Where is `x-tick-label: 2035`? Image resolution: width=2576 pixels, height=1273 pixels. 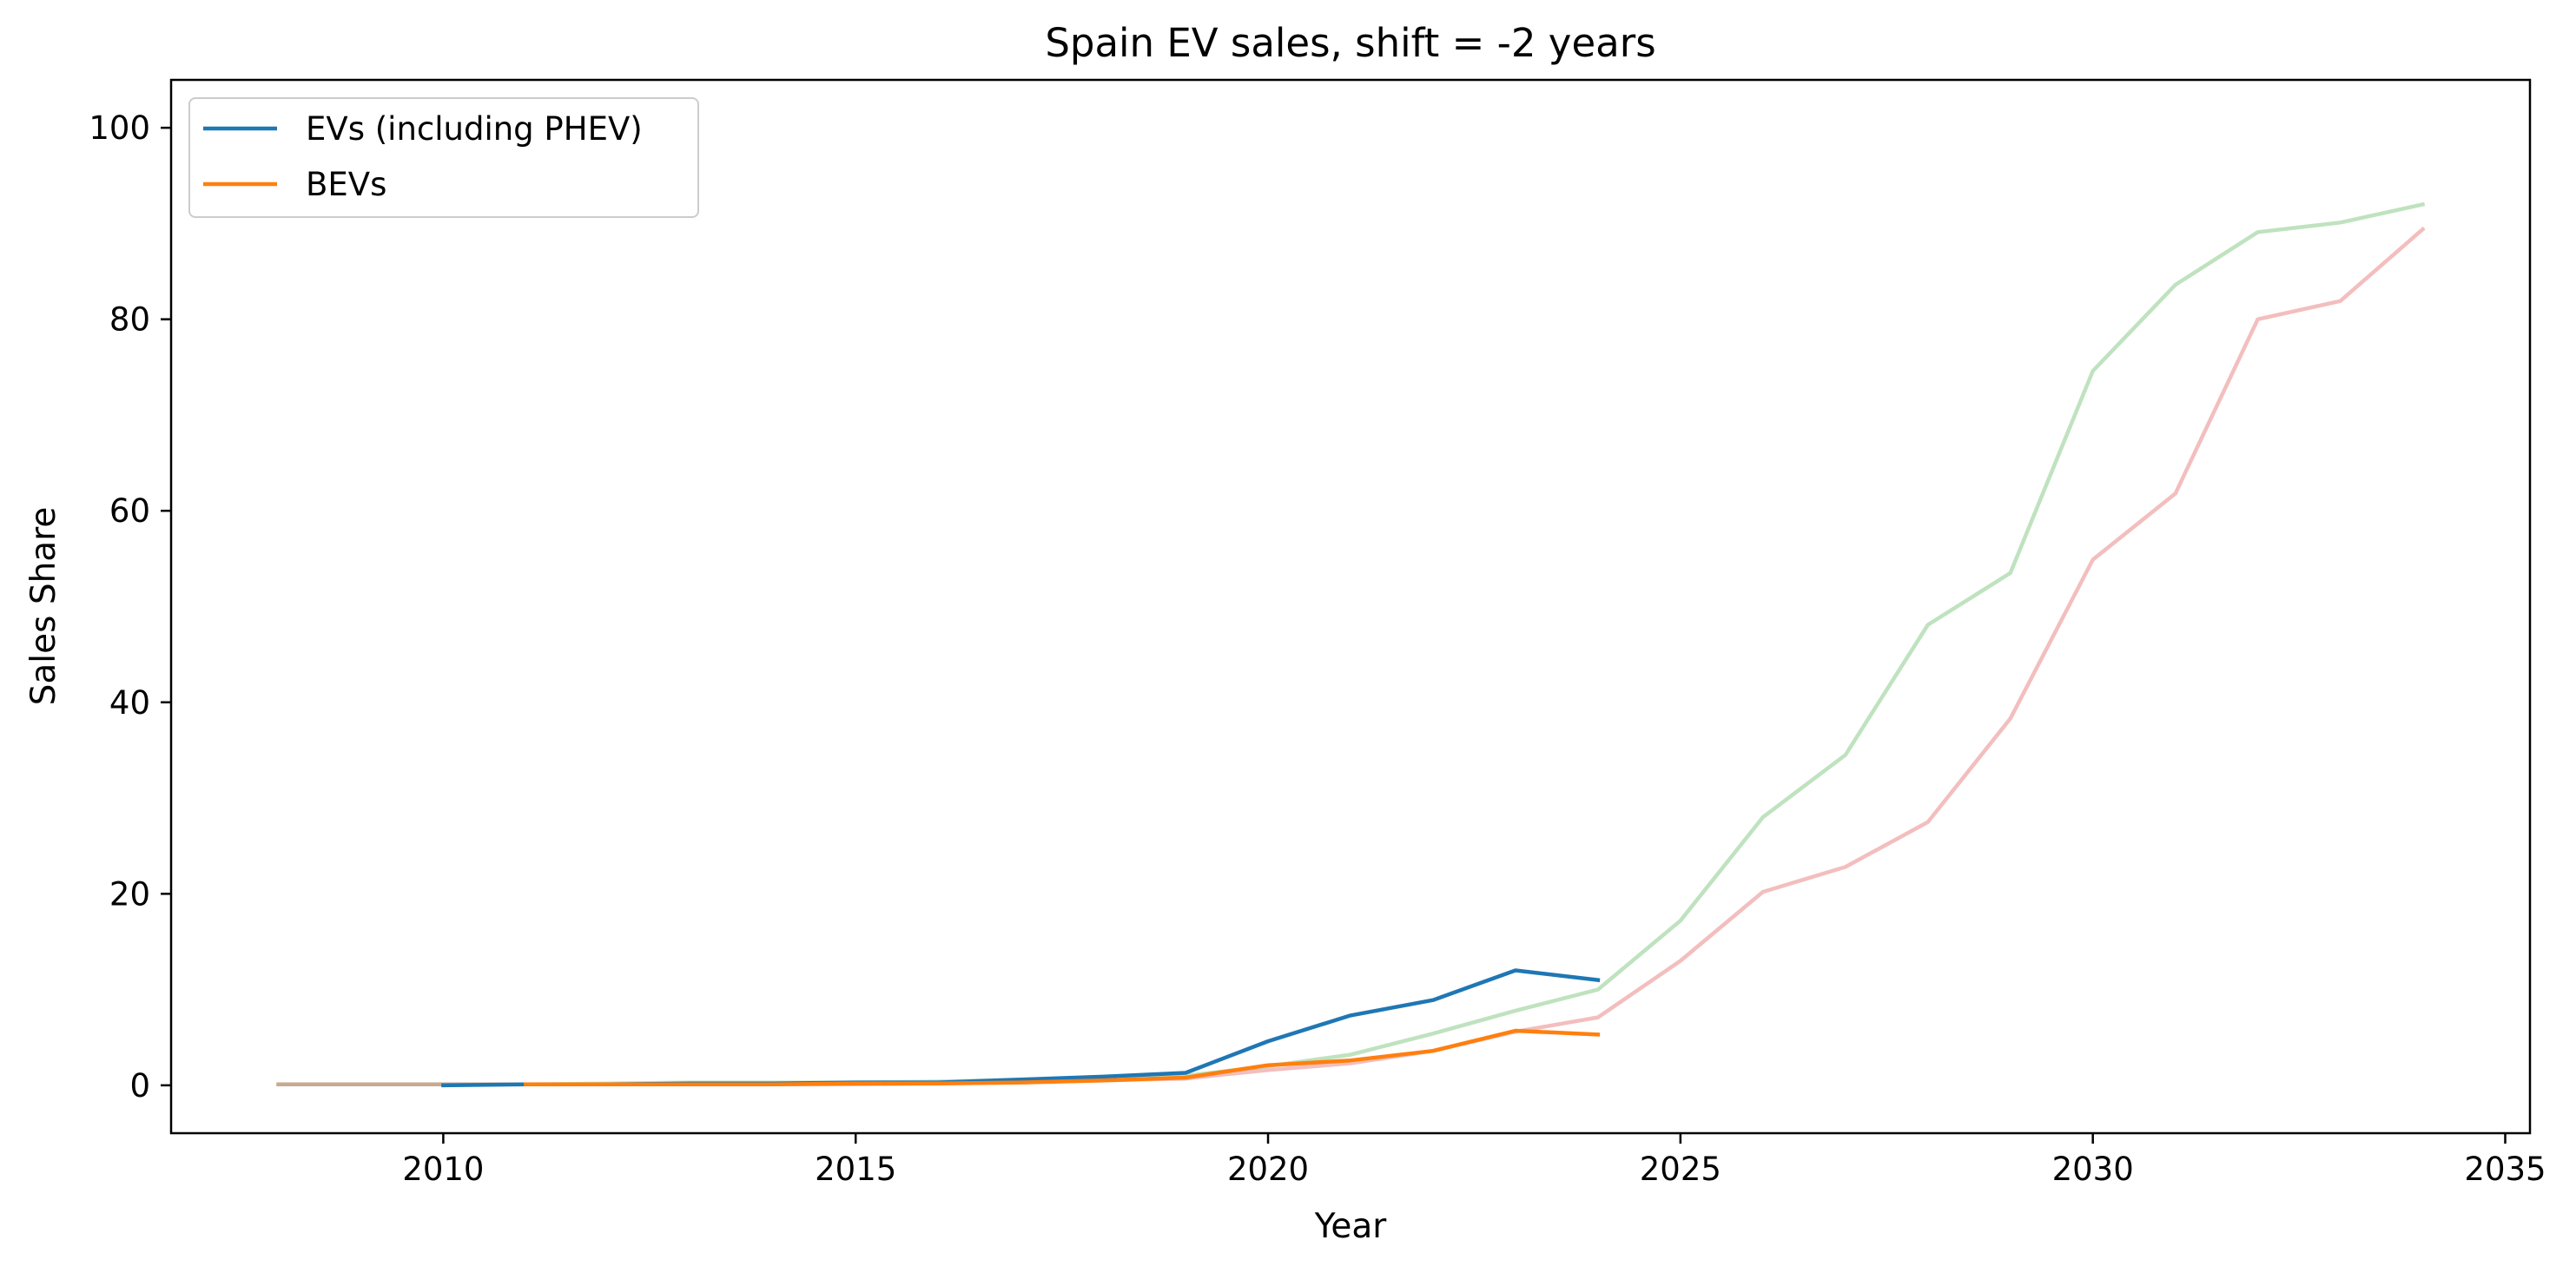
x-tick-label: 2035 is located at coordinates (2505, 1169).